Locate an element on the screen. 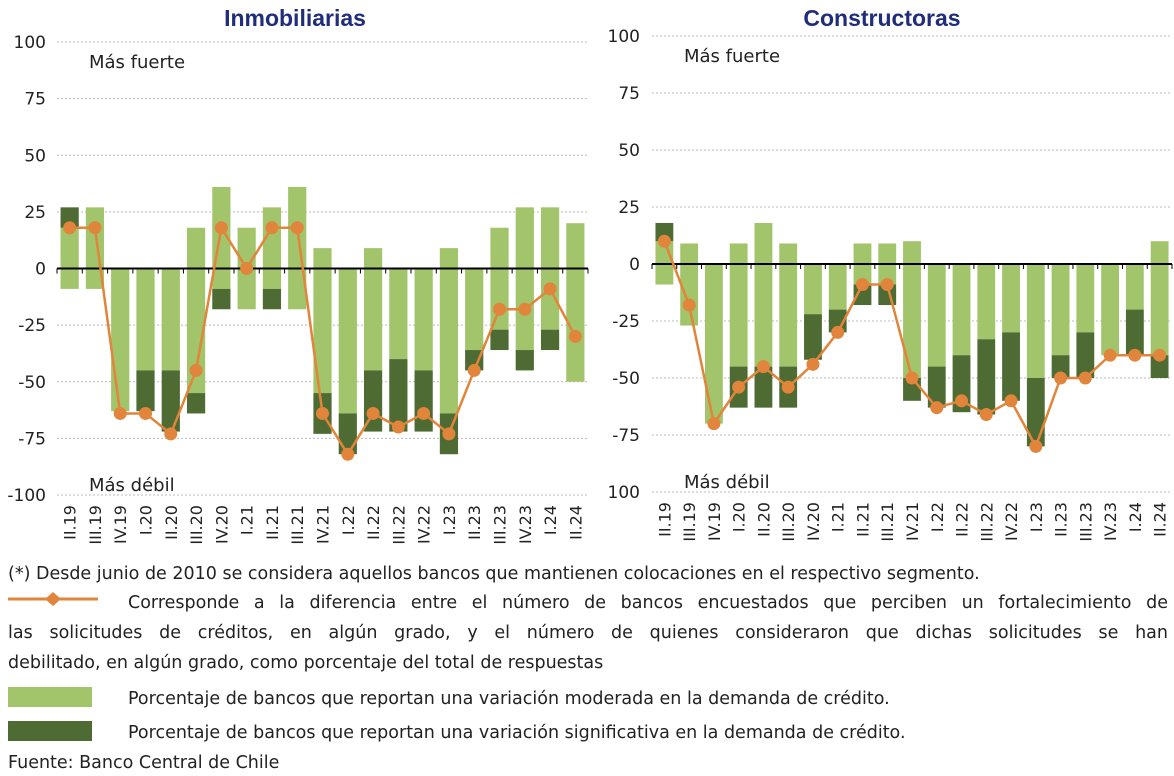 This screenshot has width=1174, height=776. x-category-label: I.24 is located at coordinates (550, 520).